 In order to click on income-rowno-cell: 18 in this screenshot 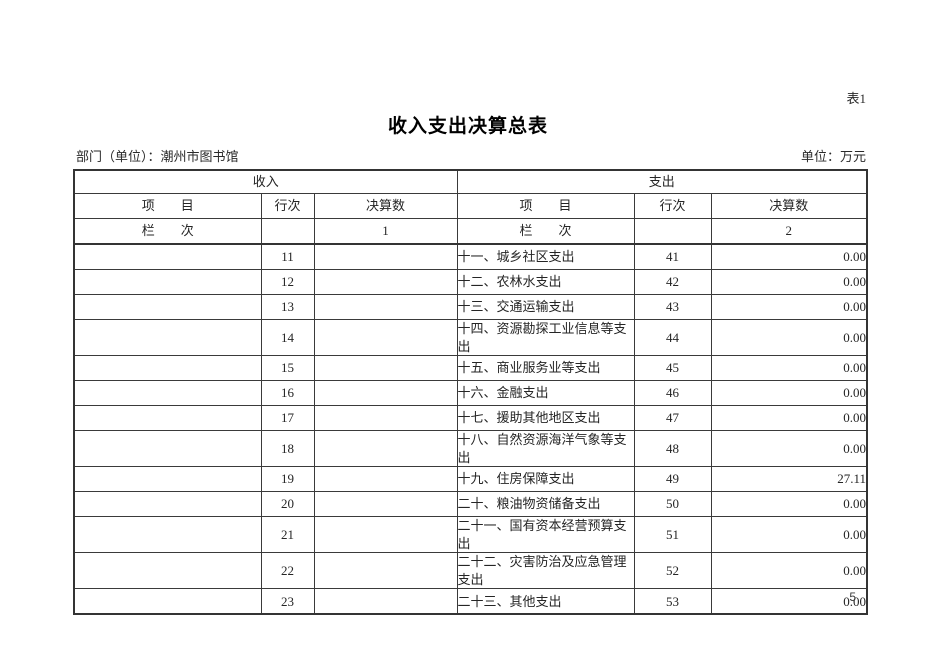, I will do `click(287, 449)`.